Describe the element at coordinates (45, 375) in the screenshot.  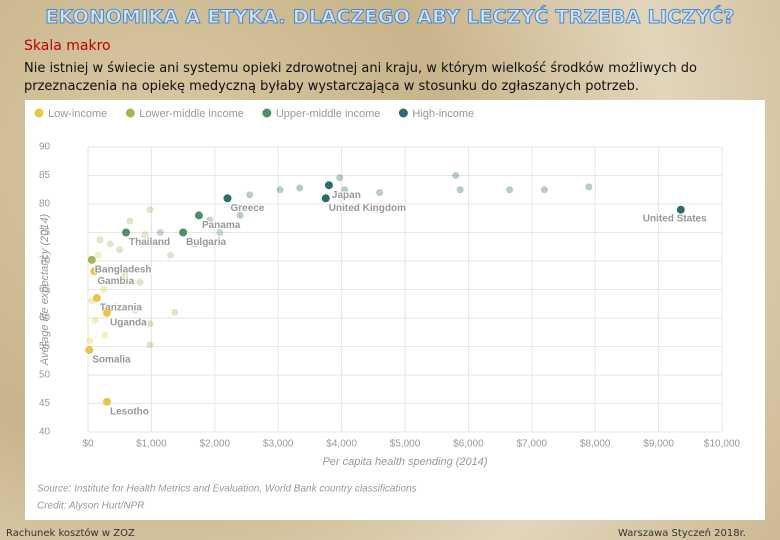
I see `y-tick-label: 50` at that location.